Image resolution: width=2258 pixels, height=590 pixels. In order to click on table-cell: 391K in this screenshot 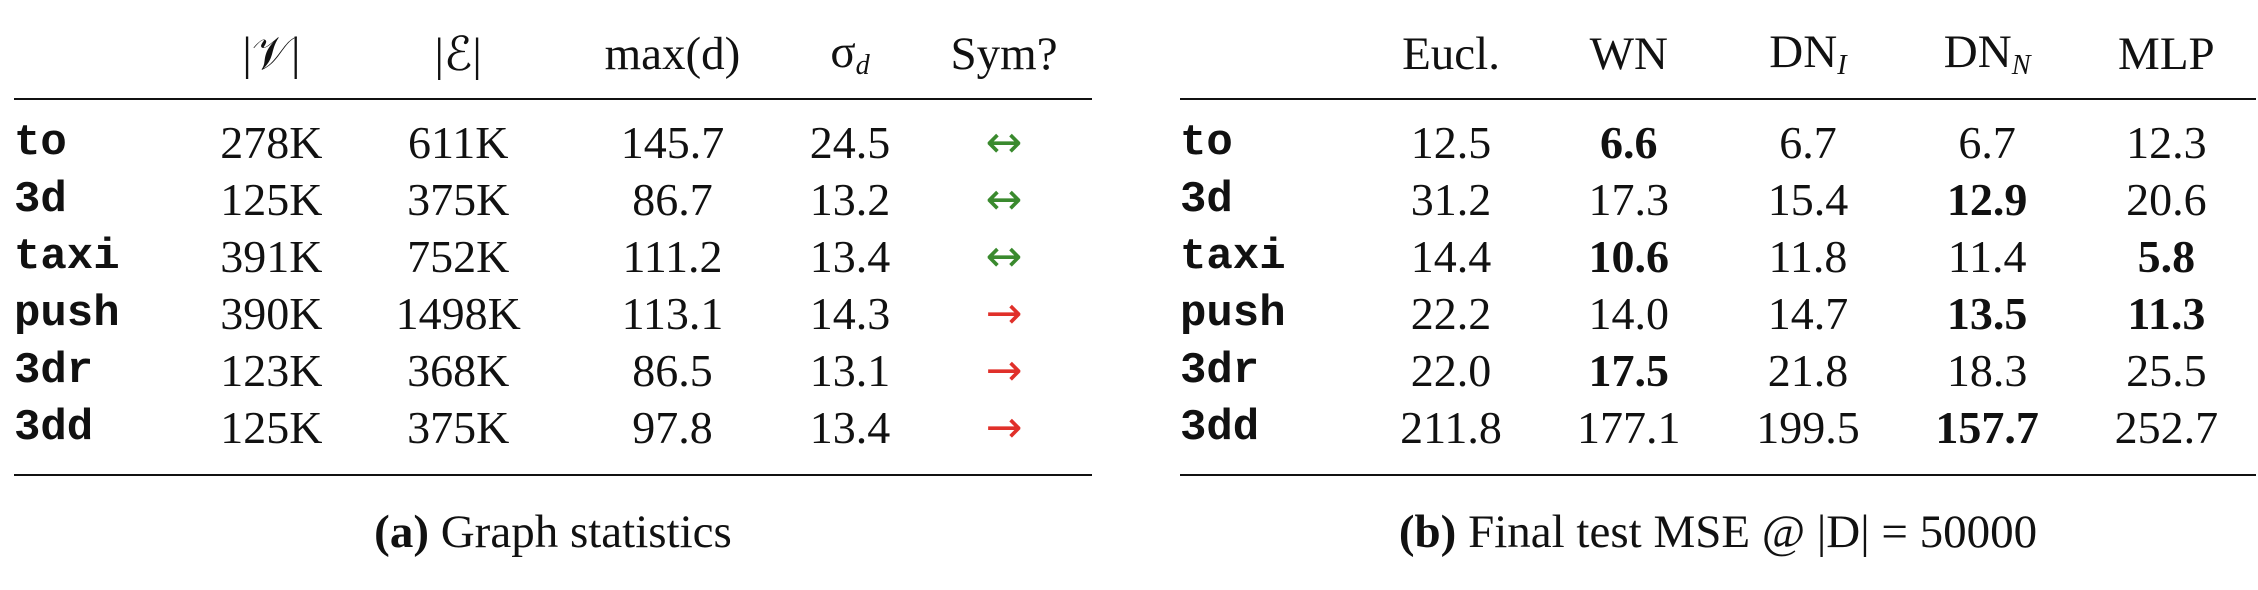, I will do `click(271, 256)`.